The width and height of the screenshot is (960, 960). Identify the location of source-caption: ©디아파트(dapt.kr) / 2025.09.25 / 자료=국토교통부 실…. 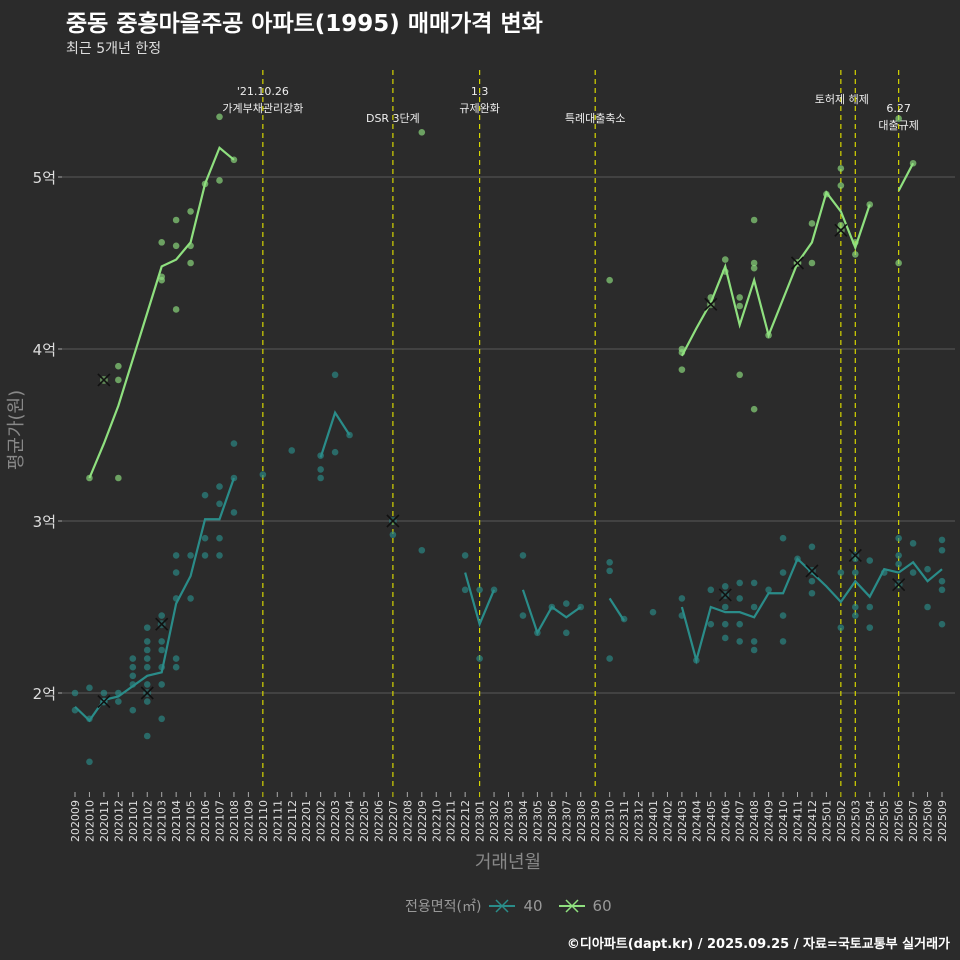
(758, 944).